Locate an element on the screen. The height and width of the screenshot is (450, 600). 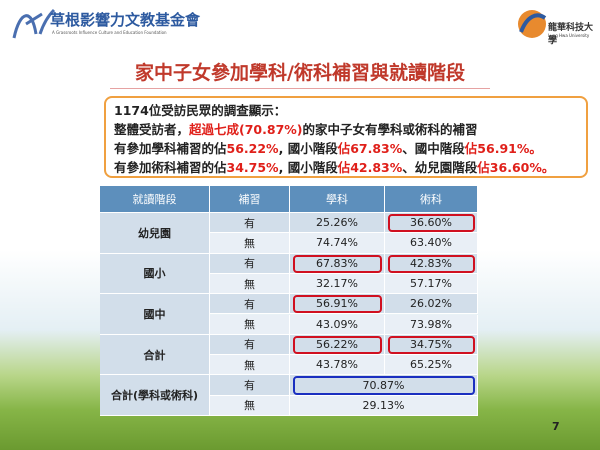
summary-text: 、國中階段 is located at coordinates (433, 148).